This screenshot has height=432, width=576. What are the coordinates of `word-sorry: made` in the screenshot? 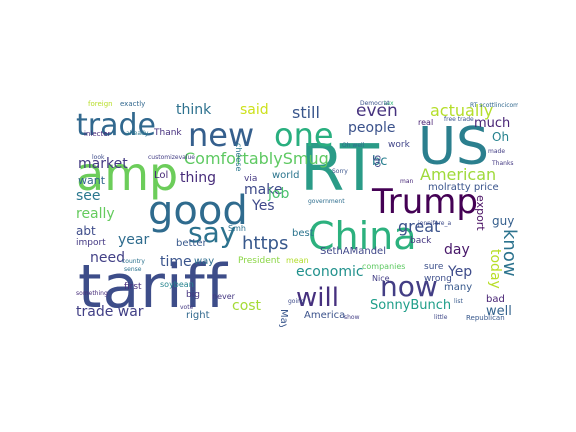 It's located at (497, 151).